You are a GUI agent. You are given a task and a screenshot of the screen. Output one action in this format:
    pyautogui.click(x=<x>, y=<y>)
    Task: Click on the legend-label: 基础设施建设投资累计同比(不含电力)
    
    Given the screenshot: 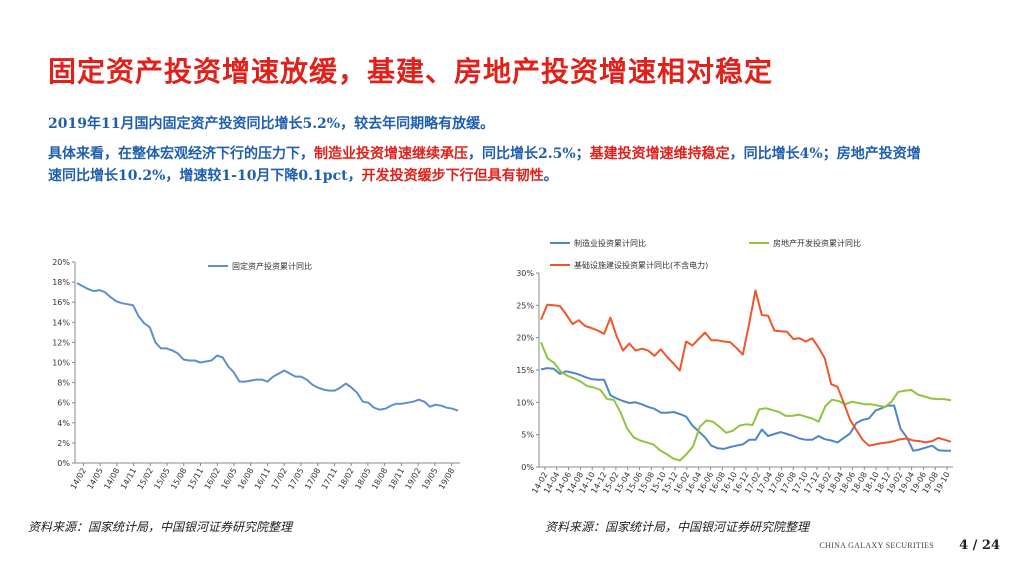 What is the action you would take?
    pyautogui.click(x=641, y=265)
    